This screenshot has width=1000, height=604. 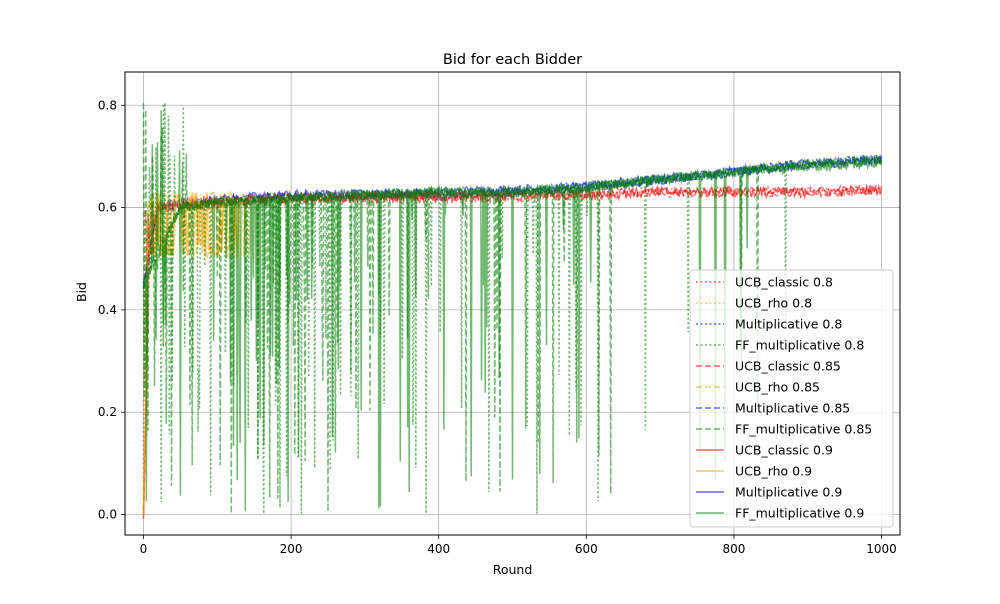 I want to click on y-tick-label: 0.2, so click(x=107, y=412).